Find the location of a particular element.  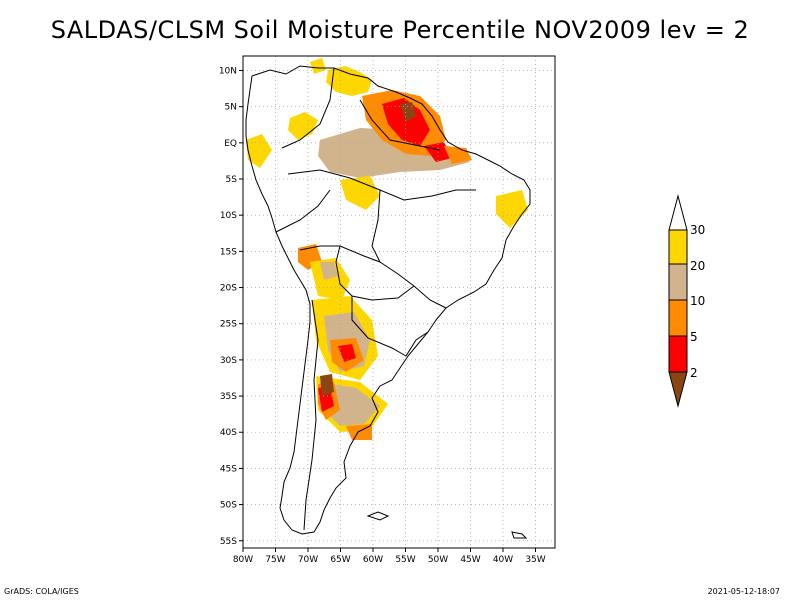

colorbar-label: 2 is located at coordinates (694, 373).